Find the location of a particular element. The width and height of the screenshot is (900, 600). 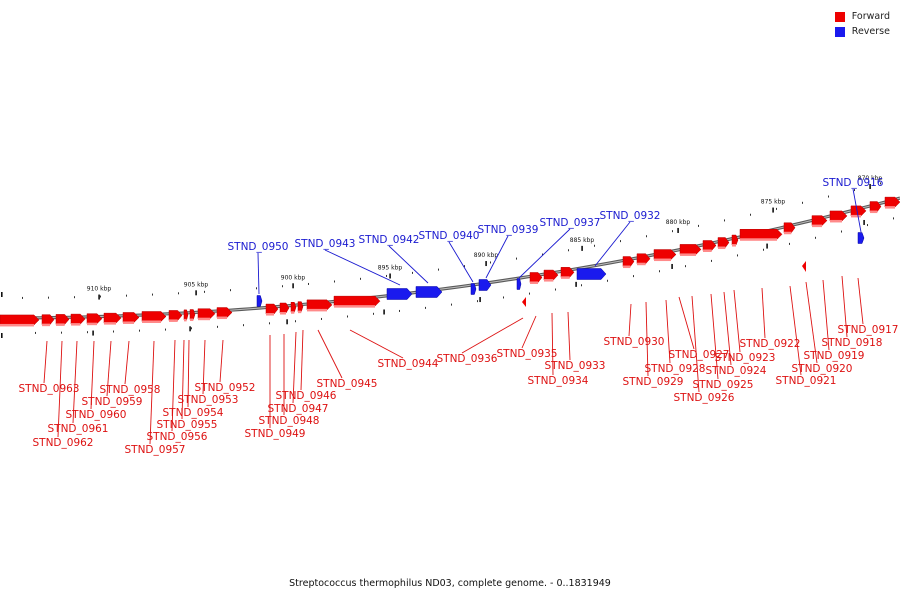

gene-label: STND_0954 is located at coordinates (193, 413).